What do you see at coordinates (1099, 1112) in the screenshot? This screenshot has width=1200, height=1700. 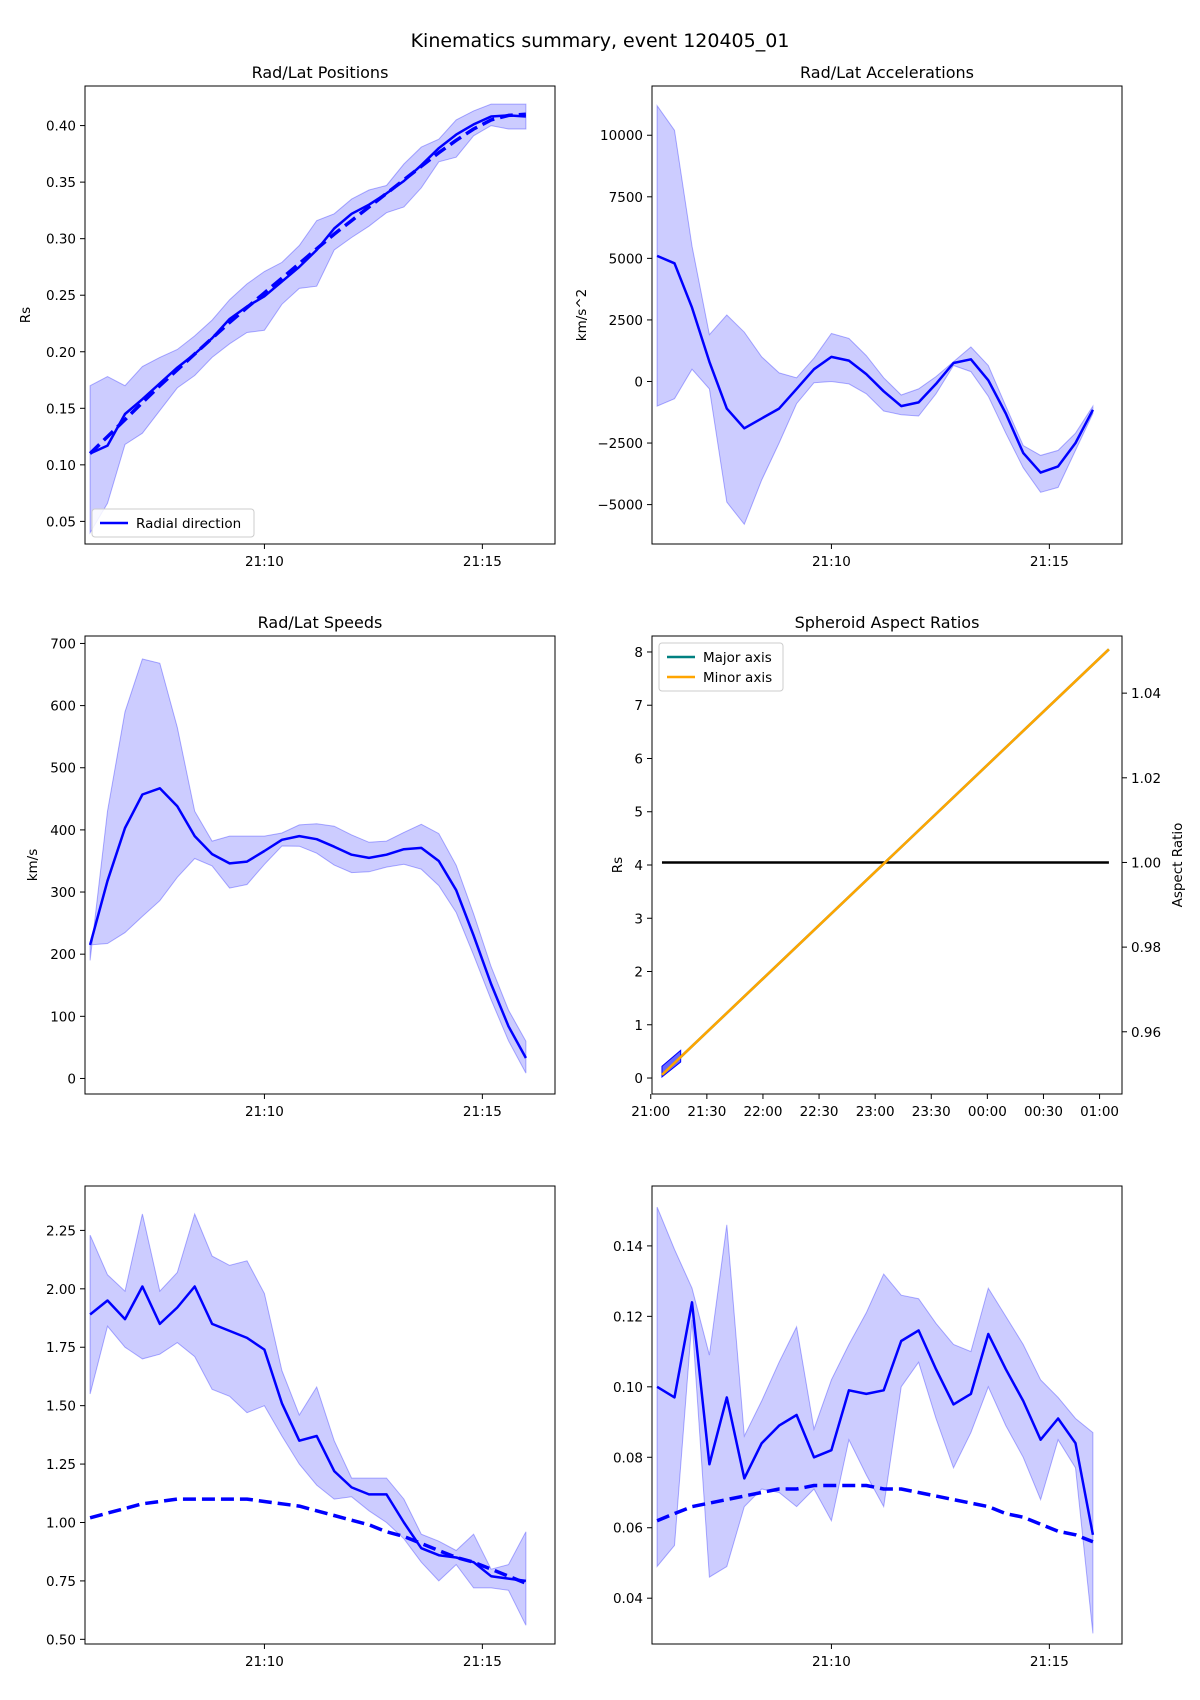 I see `xtick-label: 01:00` at bounding box center [1099, 1112].